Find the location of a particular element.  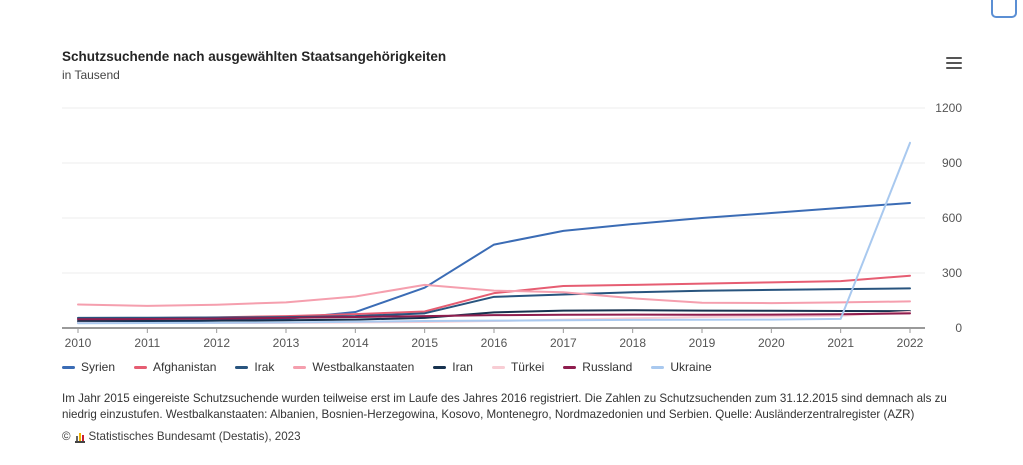

x-axis-label: 2011 is located at coordinates (147, 343).